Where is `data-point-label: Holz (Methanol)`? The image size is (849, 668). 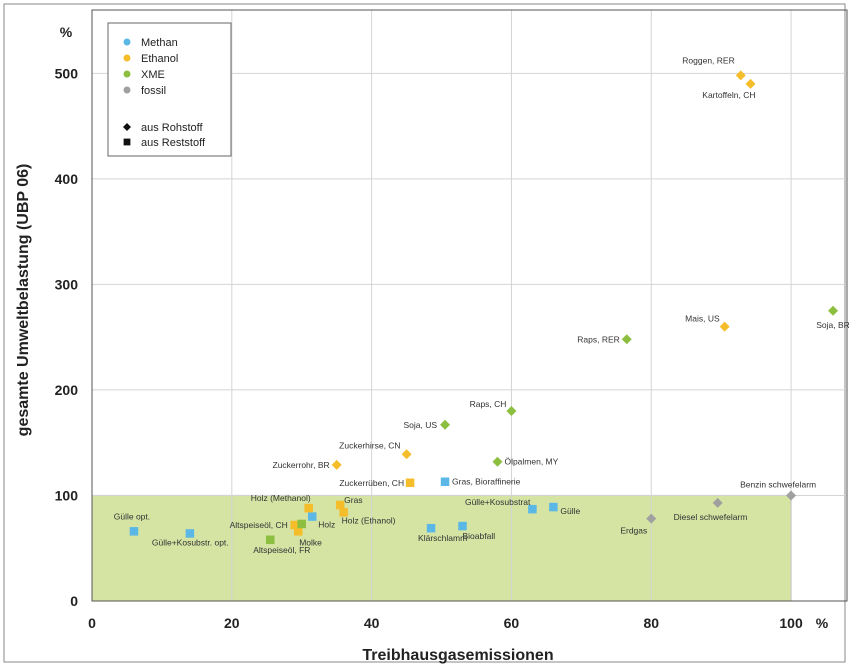 data-point-label: Holz (Methanol) is located at coordinates (281, 498).